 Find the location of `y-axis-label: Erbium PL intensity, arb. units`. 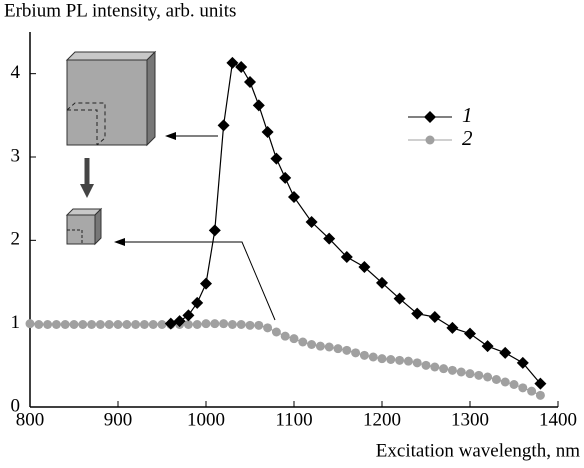

y-axis-label: Erbium PL intensity, arb. units is located at coordinates (120, 10).